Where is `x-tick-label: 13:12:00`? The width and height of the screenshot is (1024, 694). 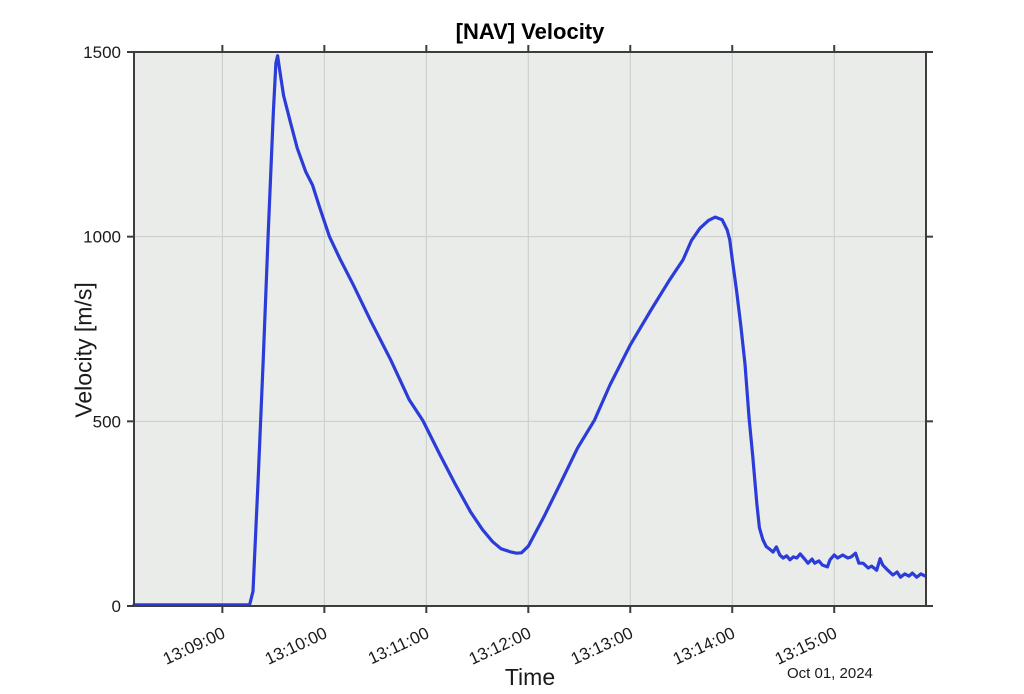
x-tick-label: 13:12:00 is located at coordinates (500, 645).